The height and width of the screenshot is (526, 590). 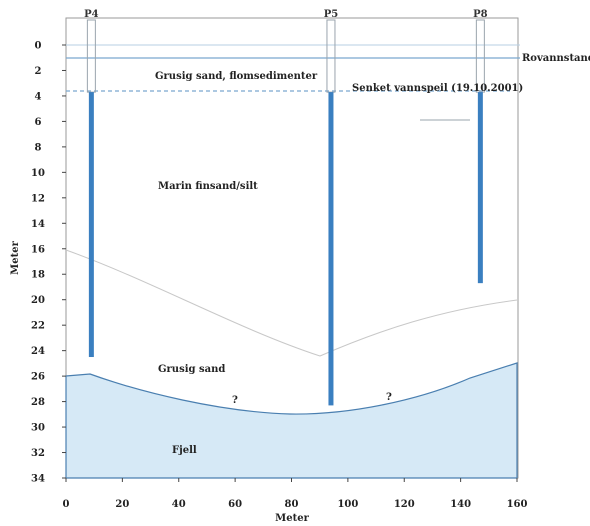 What do you see at coordinates (236, 76) in the screenshot?
I see `layer-label-top: Grusig sand, flomsedimenter` at bounding box center [236, 76].